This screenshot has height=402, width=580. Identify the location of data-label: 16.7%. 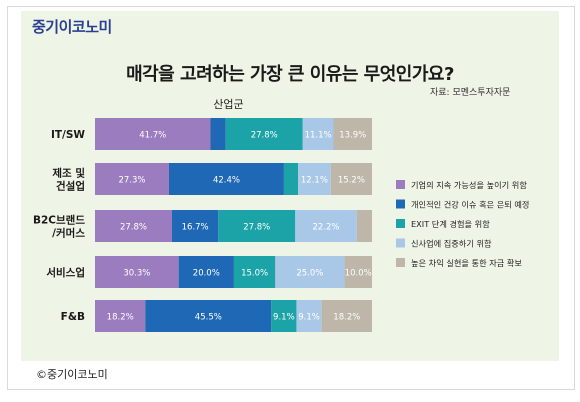
(195, 228).